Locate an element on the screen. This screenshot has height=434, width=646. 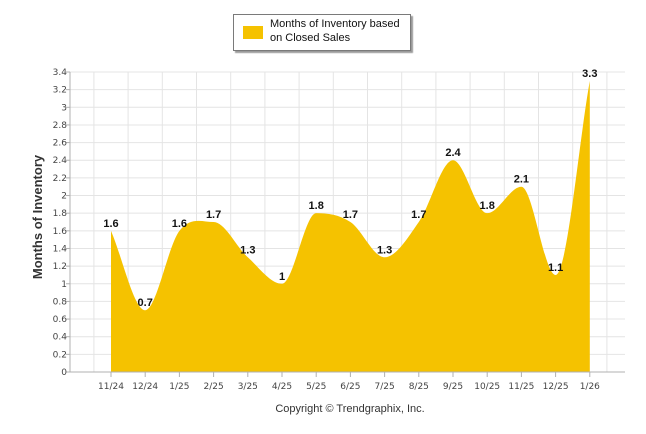
y-axis-title: Months of Inventory is located at coordinates (37, 216).